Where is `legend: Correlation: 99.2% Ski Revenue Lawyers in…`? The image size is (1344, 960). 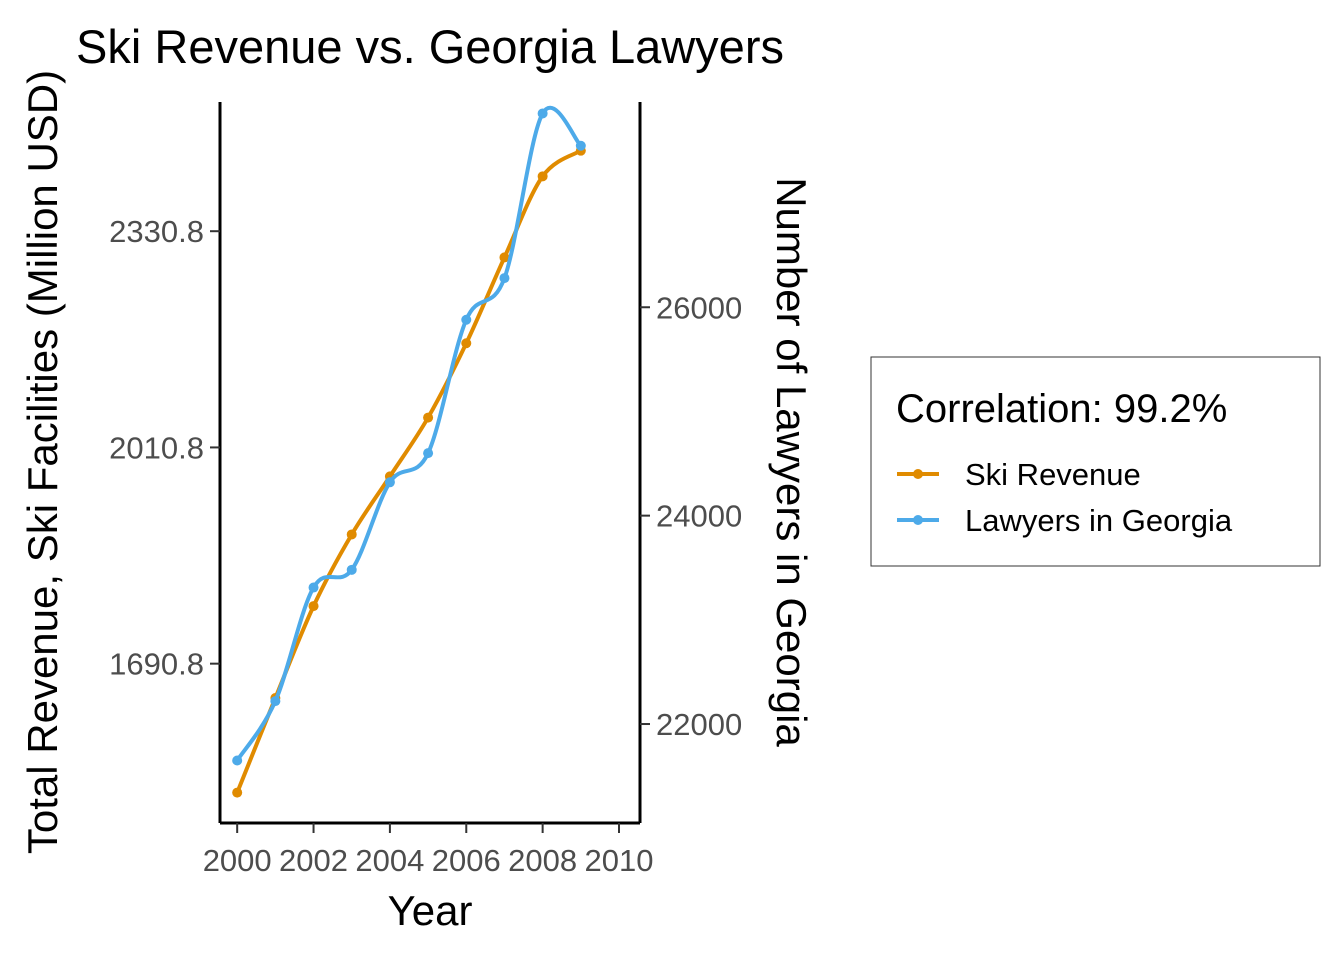 legend: Correlation: 99.2% Ski Revenue Lawyers in… is located at coordinates (1095, 461).